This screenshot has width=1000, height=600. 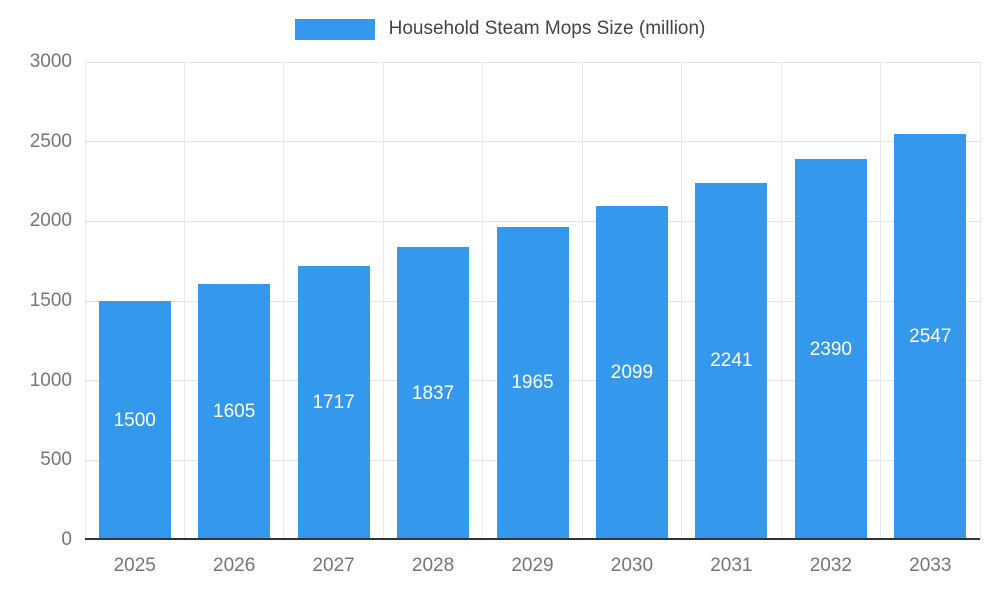 I want to click on bar-value-label: 2241, so click(x=731, y=361).